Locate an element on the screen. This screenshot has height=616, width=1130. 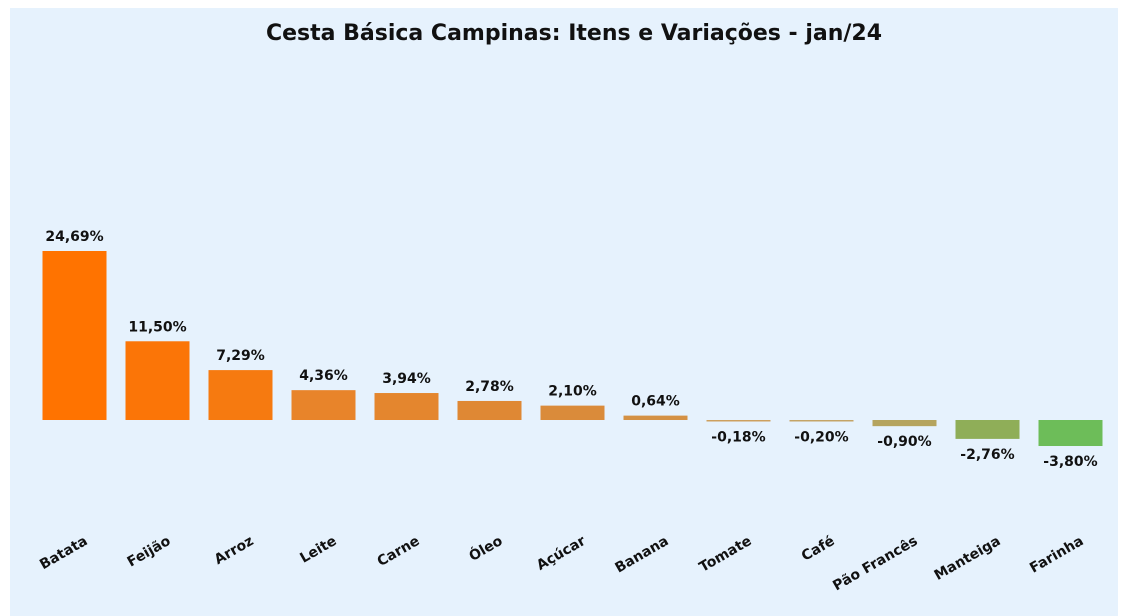
value-label: -0,18% is located at coordinates (738, 438).